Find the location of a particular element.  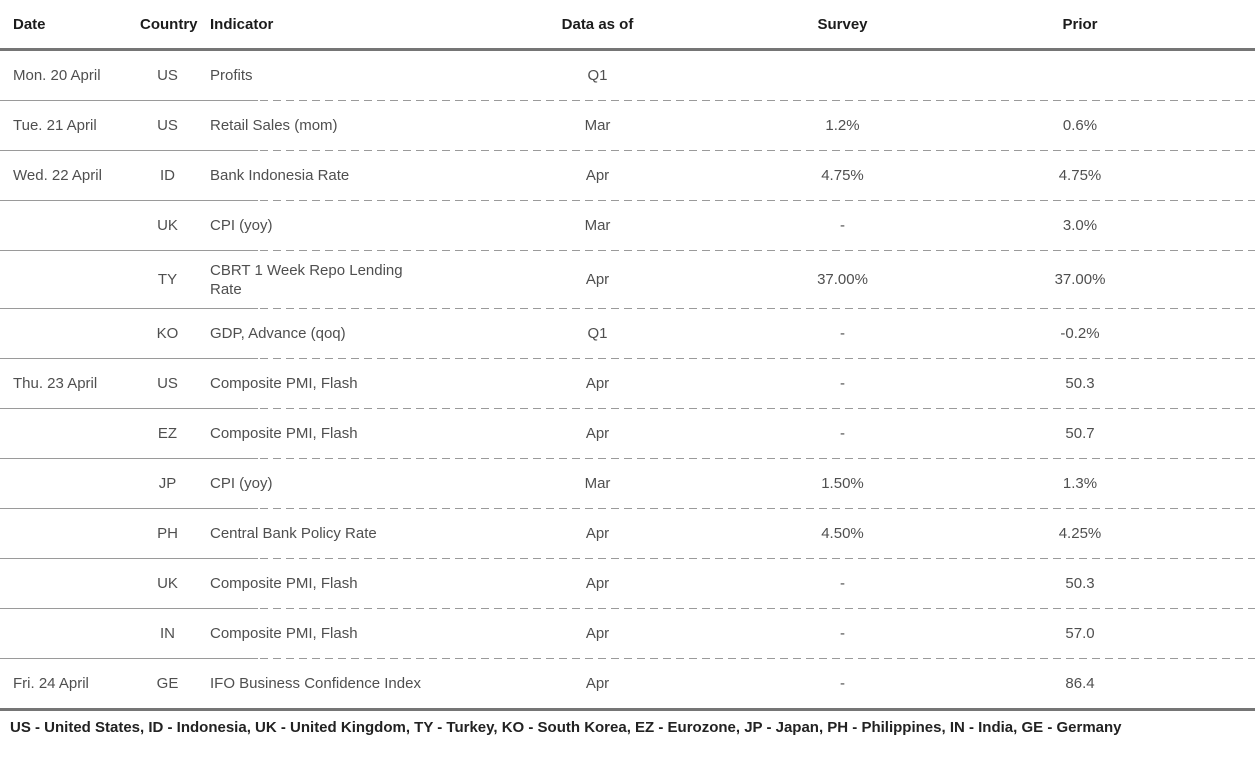

indicator-cell: Retail Sales (mom) is located at coordinates (274, 125).